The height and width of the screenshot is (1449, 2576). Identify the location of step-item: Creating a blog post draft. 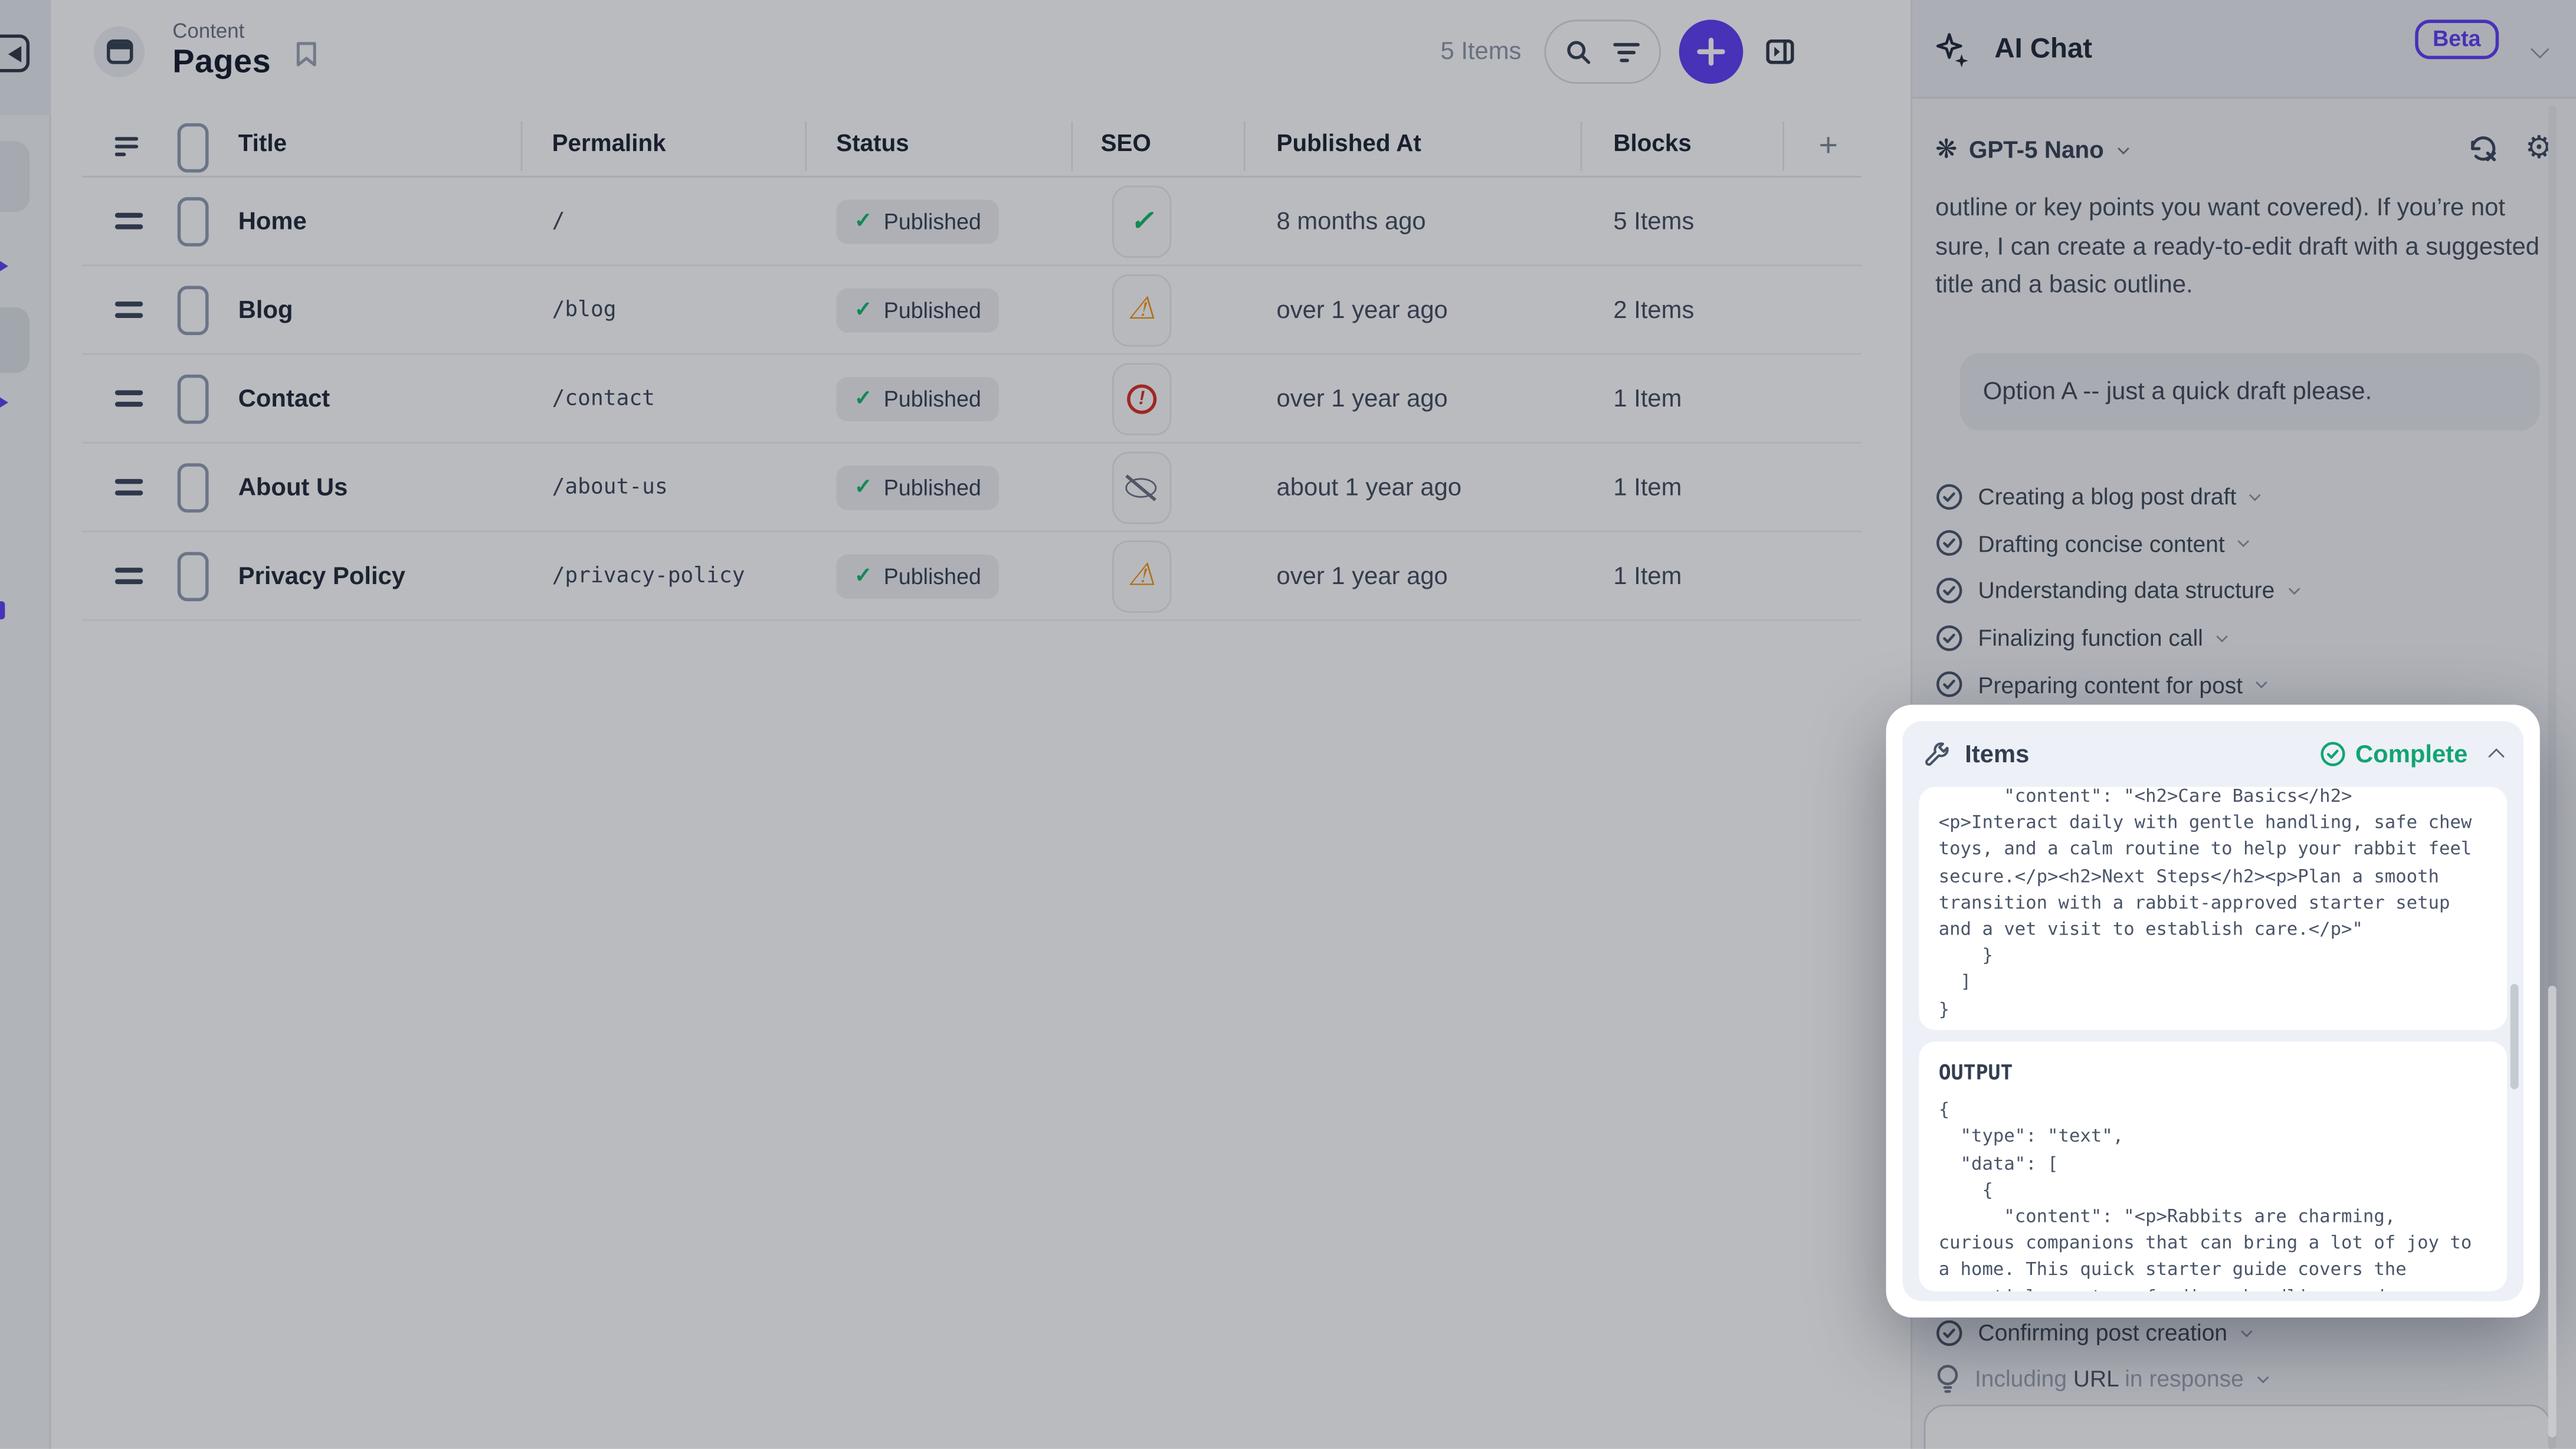
(2247, 496).